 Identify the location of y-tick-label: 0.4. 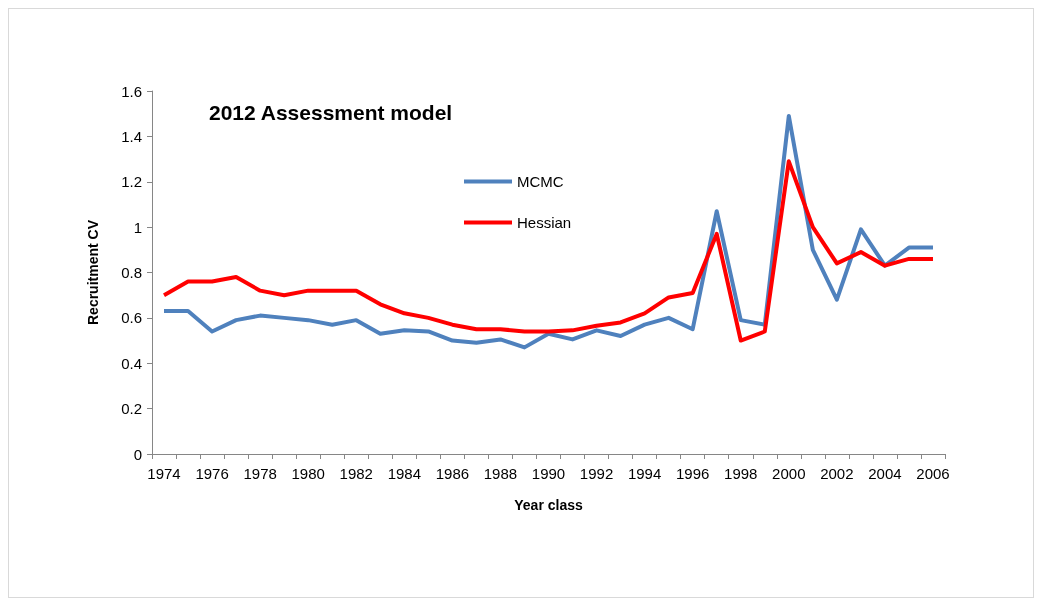
(131, 363).